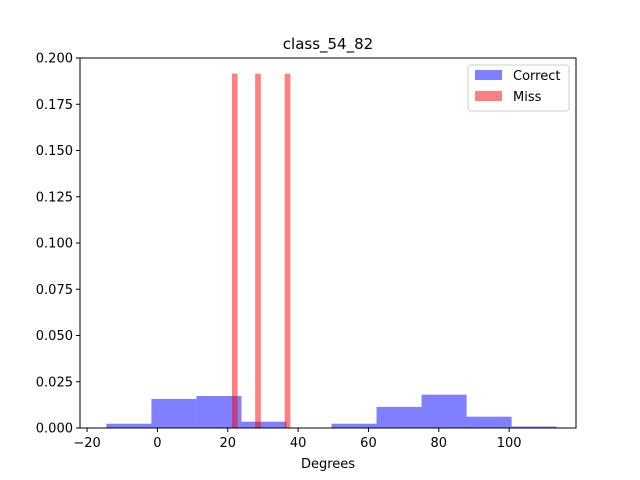 The image size is (640, 480). I want to click on y-tick-label: 0.025, so click(54, 382).